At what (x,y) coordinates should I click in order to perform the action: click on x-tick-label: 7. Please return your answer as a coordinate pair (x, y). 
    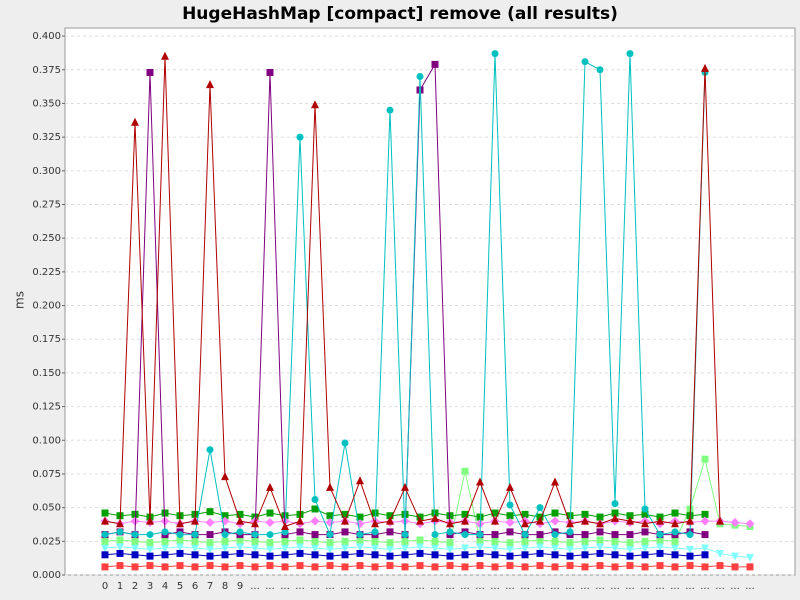
    Looking at the image, I should click on (210, 586).